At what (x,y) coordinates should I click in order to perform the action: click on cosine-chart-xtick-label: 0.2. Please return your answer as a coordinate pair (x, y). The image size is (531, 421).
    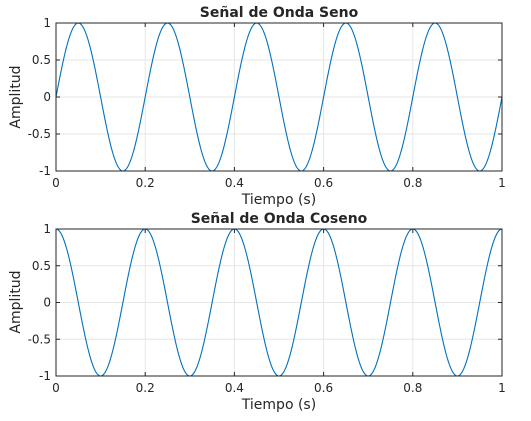
    Looking at the image, I should click on (145, 388).